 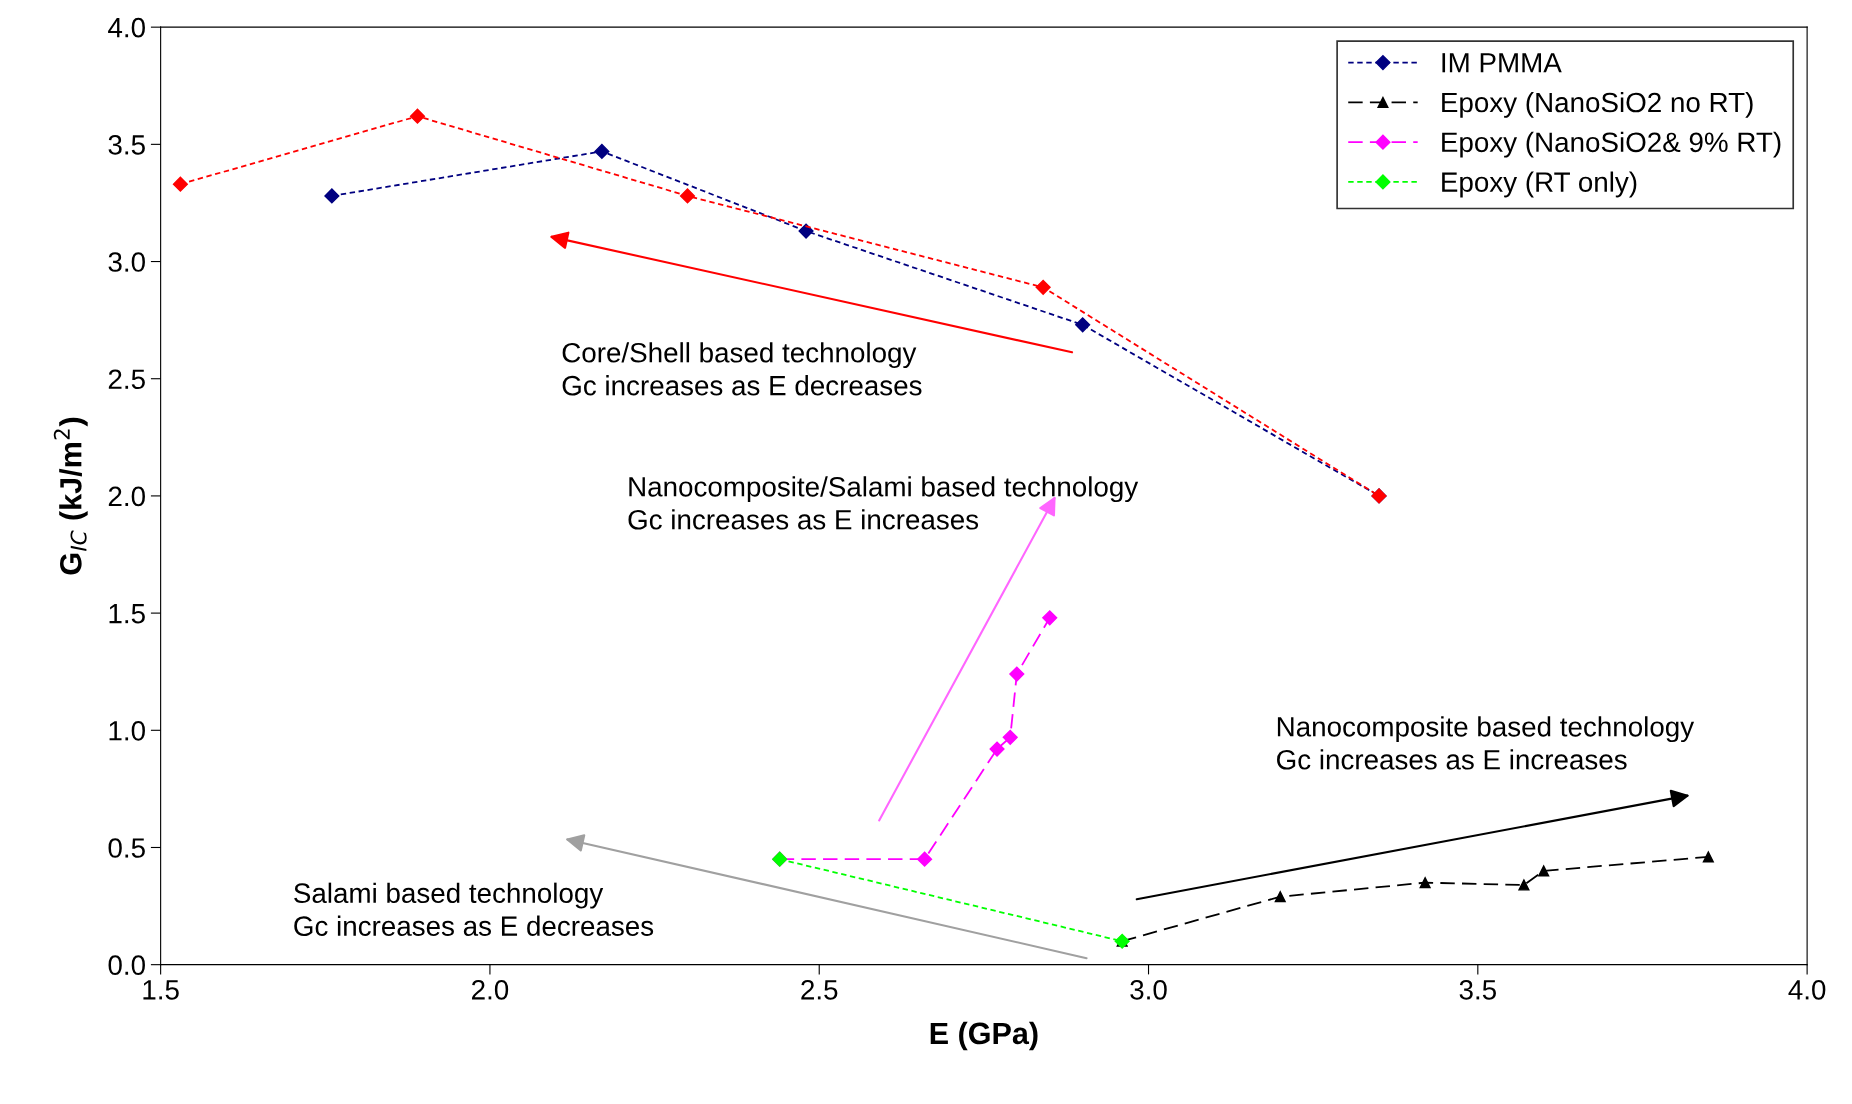 I want to click on y-tick-label: 1.5, so click(x=127, y=614).